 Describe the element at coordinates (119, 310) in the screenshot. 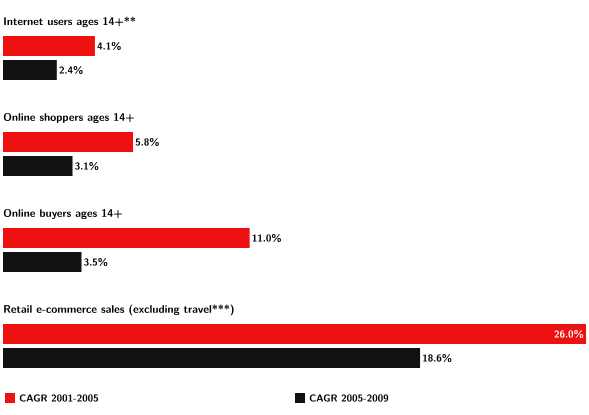

I see `y-tick-label: Retail e-commerce sales (excluding travel***)` at that location.